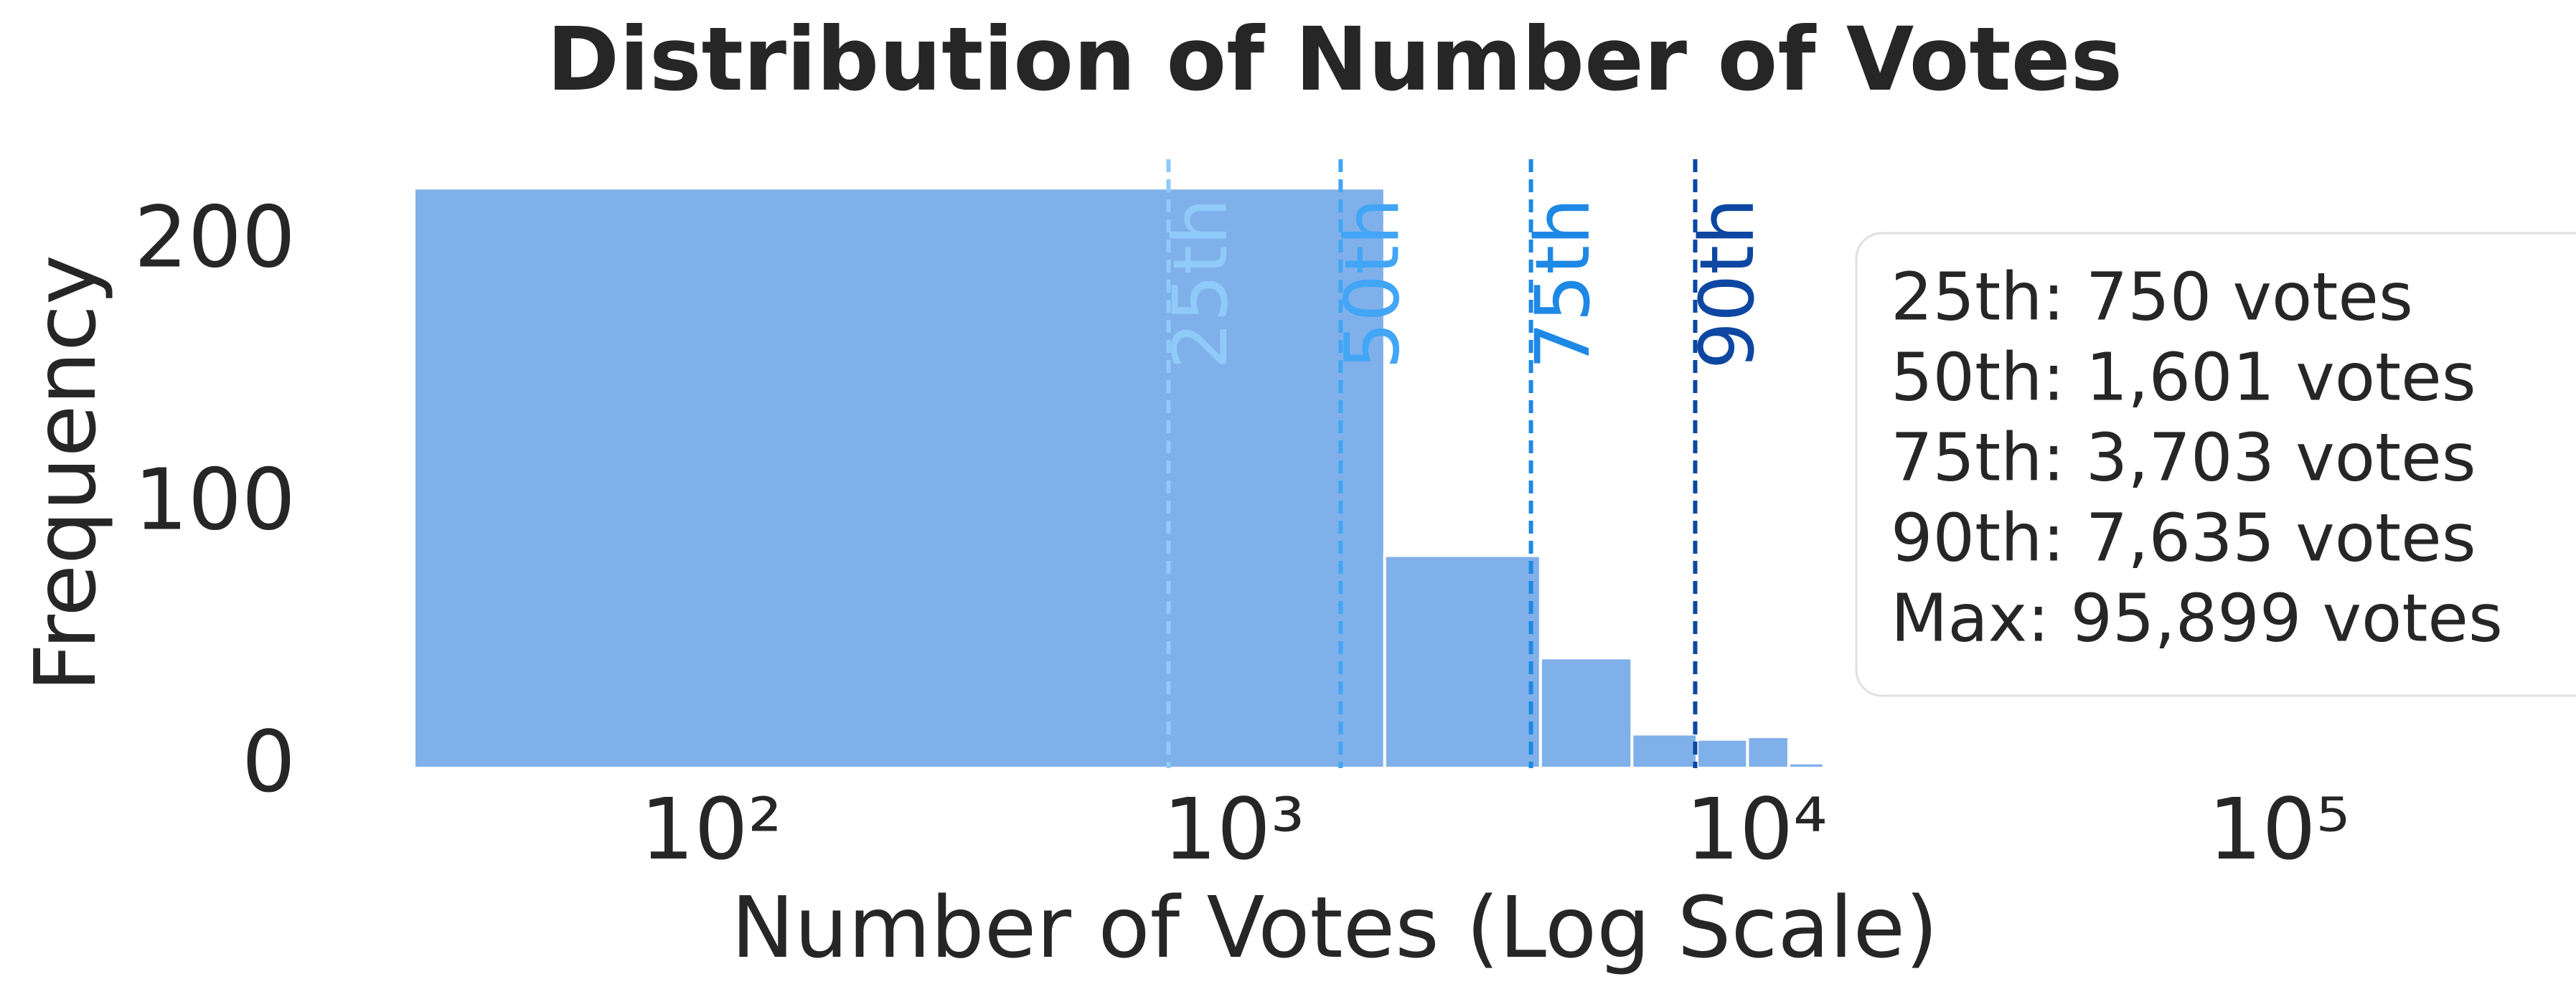  I want to click on x-tick-label: 10², so click(710, 829).